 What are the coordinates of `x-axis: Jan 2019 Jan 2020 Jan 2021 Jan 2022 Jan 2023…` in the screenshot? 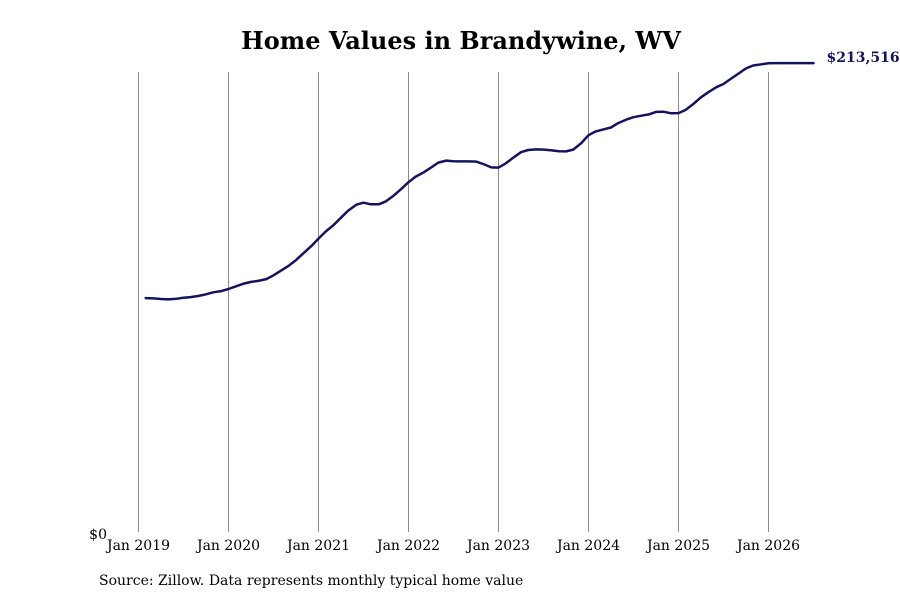 It's located at (452, 546).